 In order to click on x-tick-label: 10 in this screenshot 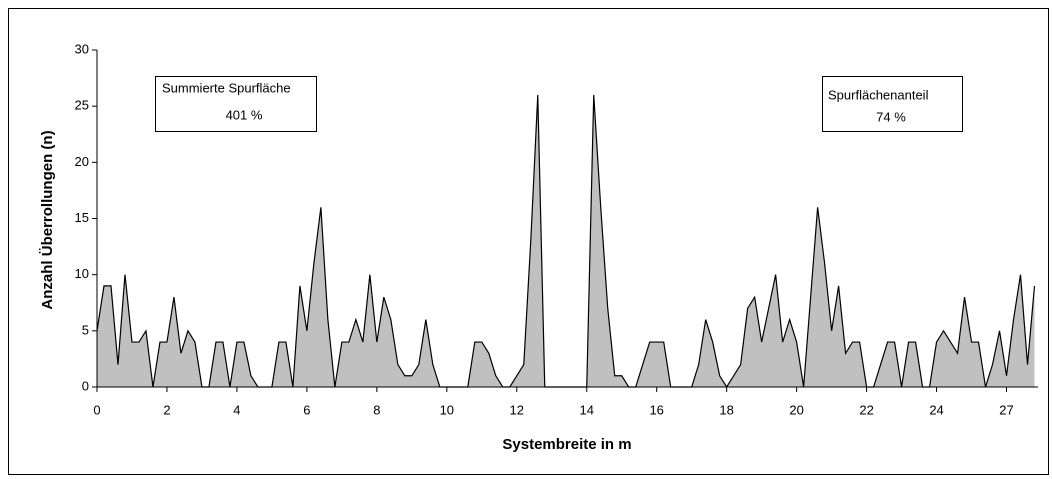, I will do `click(447, 409)`.